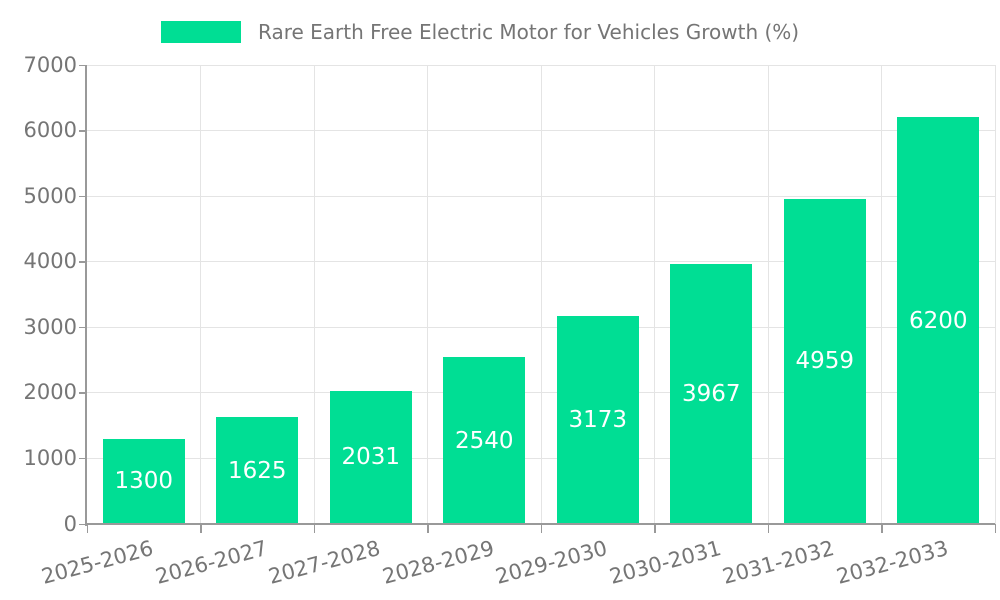 This screenshot has width=1000, height=600. What do you see at coordinates (324, 562) in the screenshot?
I see `x-tick-label: 2027-2028` at bounding box center [324, 562].